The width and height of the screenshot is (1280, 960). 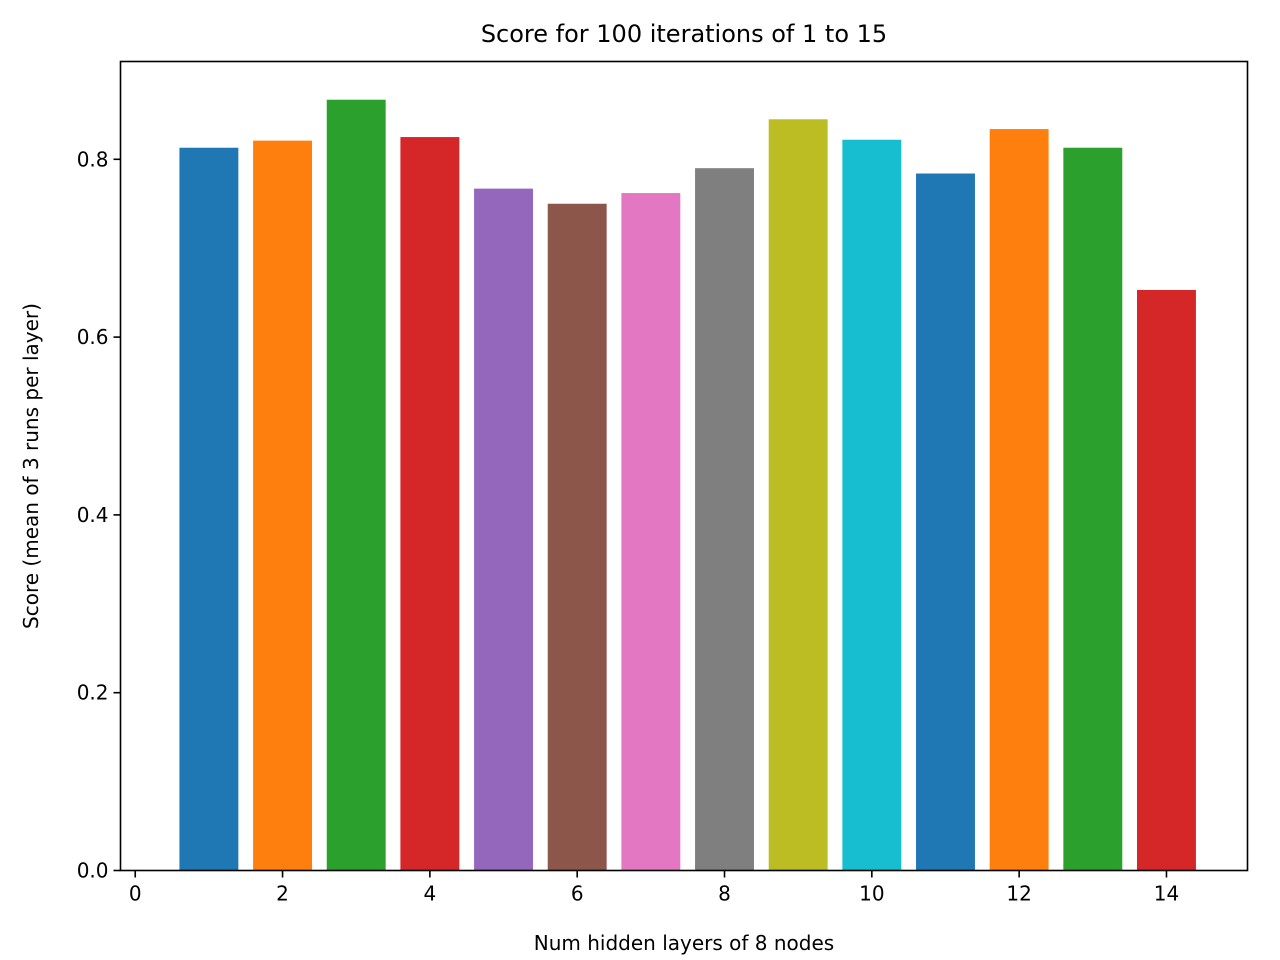 I want to click on x-tick-label: 8, so click(x=724, y=894).